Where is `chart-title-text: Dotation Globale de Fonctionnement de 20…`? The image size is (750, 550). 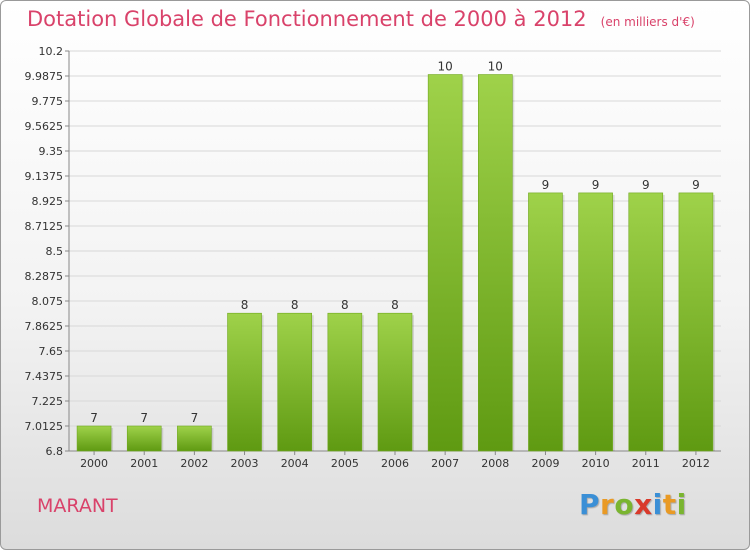 chart-title-text: Dotation Globale de Fonctionnement de 20… is located at coordinates (307, 19).